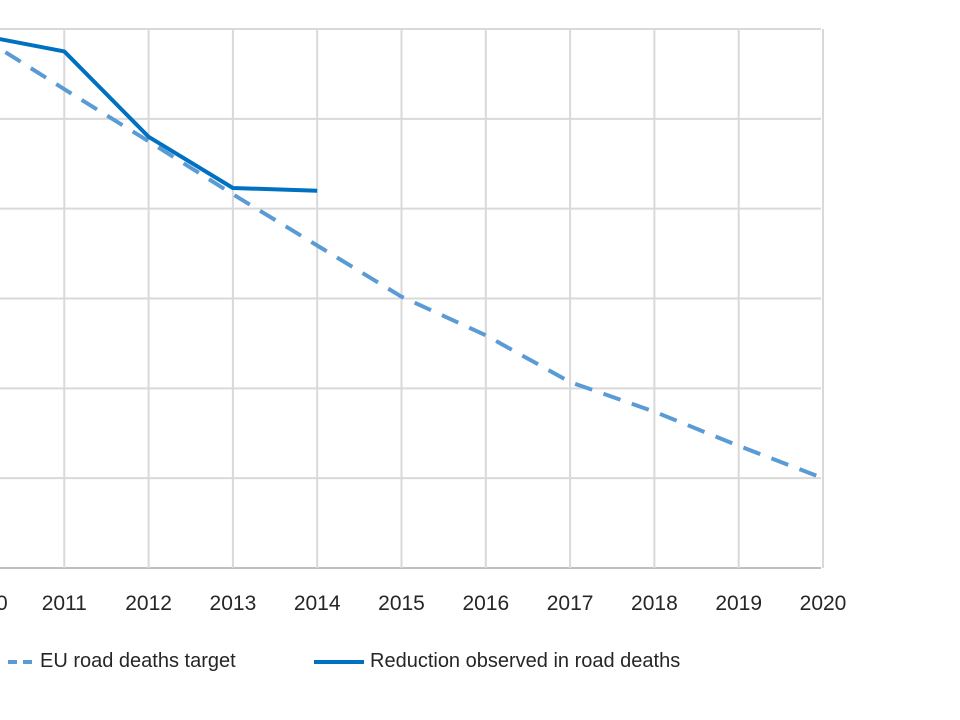 The image size is (960, 720). I want to click on x-tick-label: 2020, so click(823, 603).